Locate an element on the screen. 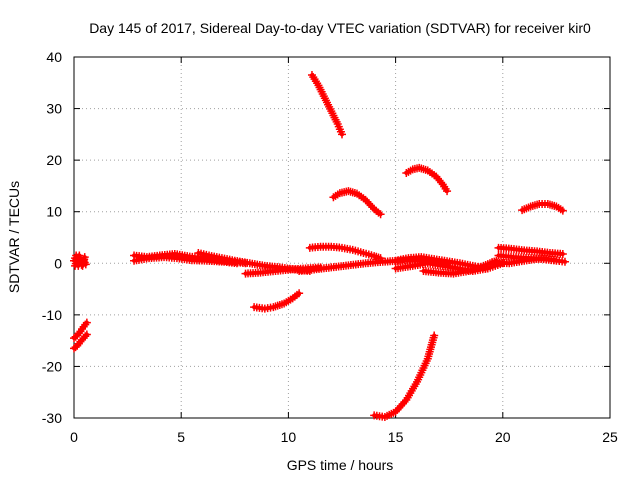  y-tick-label: 30 is located at coordinates (54, 109).